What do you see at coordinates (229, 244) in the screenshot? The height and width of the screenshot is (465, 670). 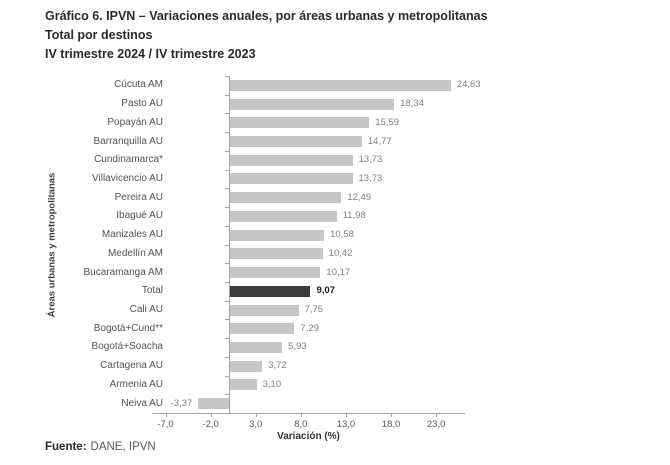 I see `category-axis-line` at bounding box center [229, 244].